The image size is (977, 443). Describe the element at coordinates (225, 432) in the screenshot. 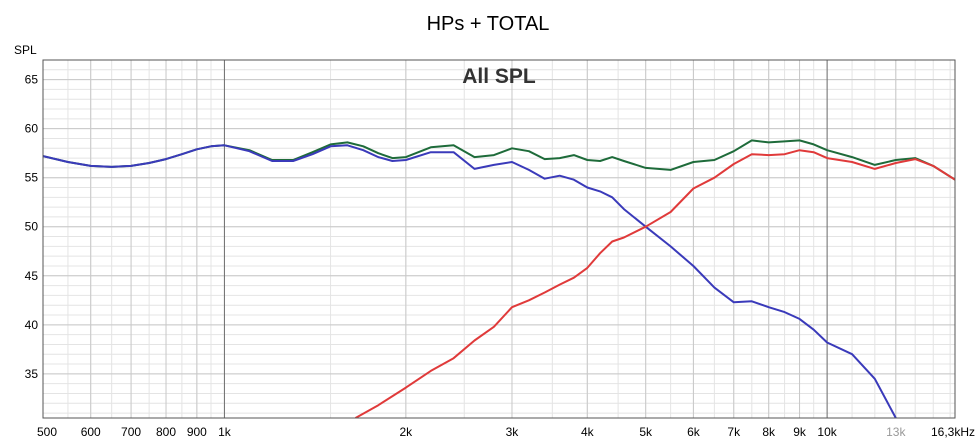

I see `x-tick-label: 1k` at that location.